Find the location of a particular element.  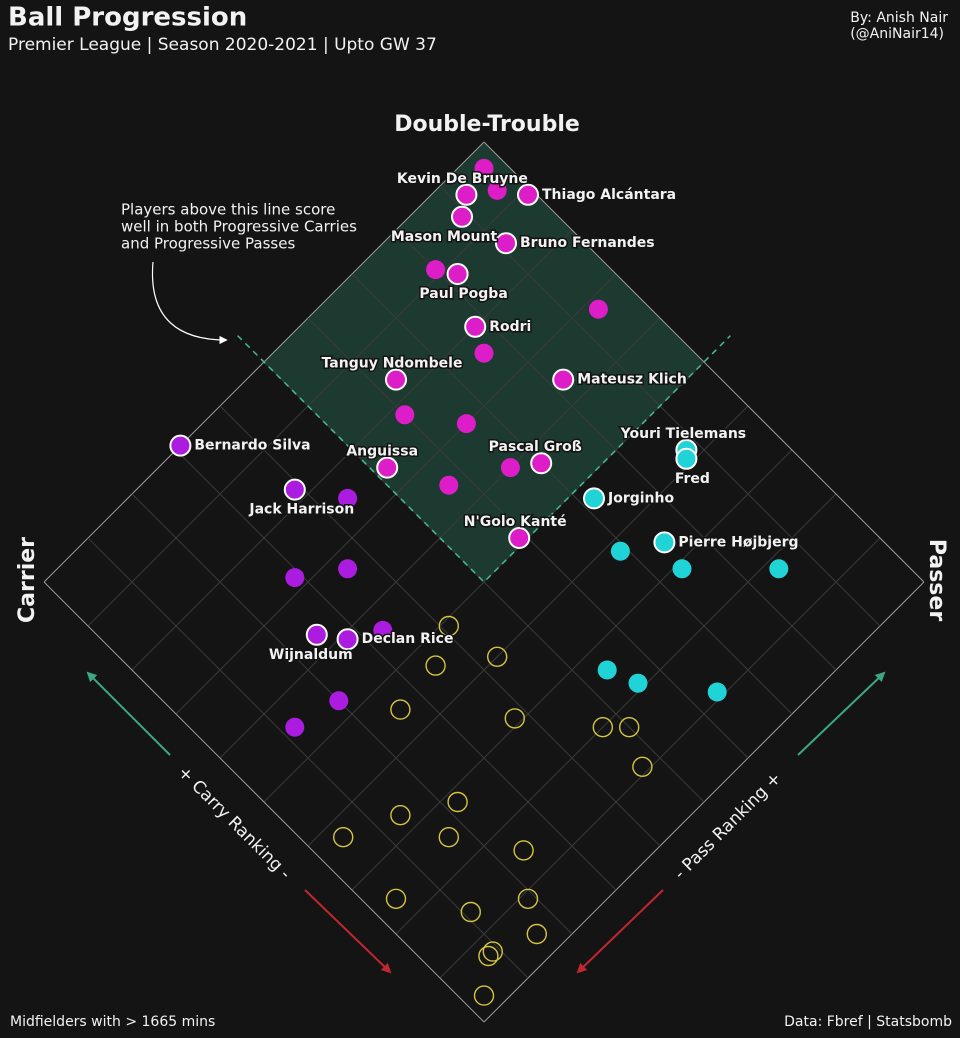

point-label: Paul Pogba is located at coordinates (463, 294).